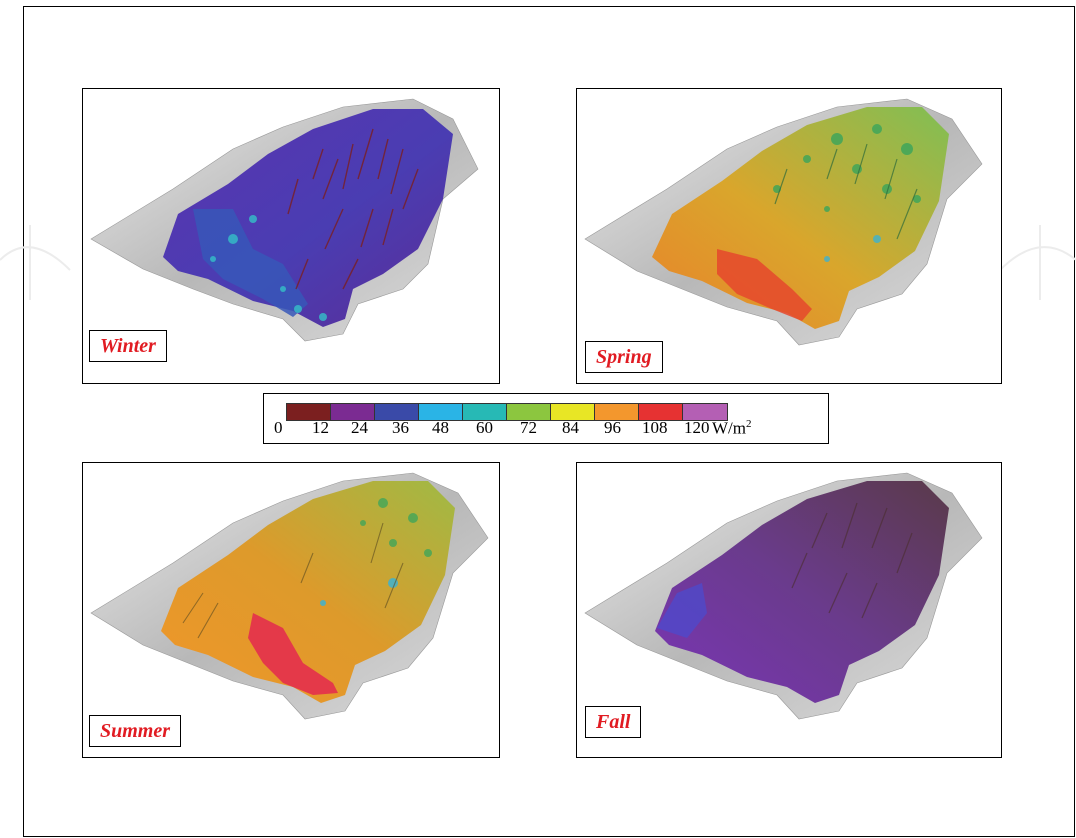  Describe the element at coordinates (440, 427) in the screenshot. I see `legend-tick-label: 48` at that location.